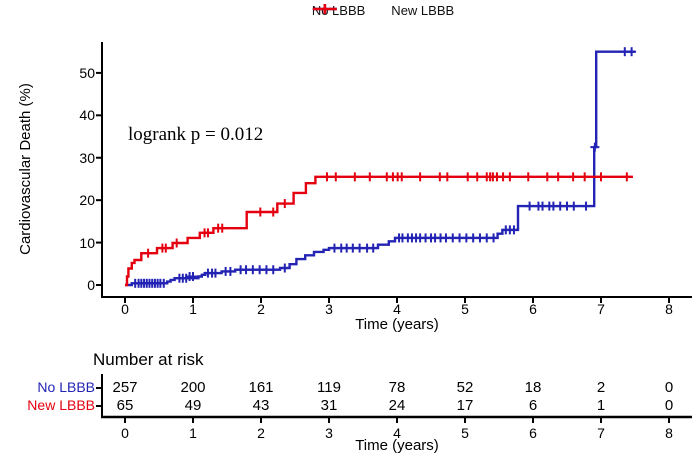 The height and width of the screenshot is (459, 700). I want to click on x-tick-label: 0, so click(125, 309).